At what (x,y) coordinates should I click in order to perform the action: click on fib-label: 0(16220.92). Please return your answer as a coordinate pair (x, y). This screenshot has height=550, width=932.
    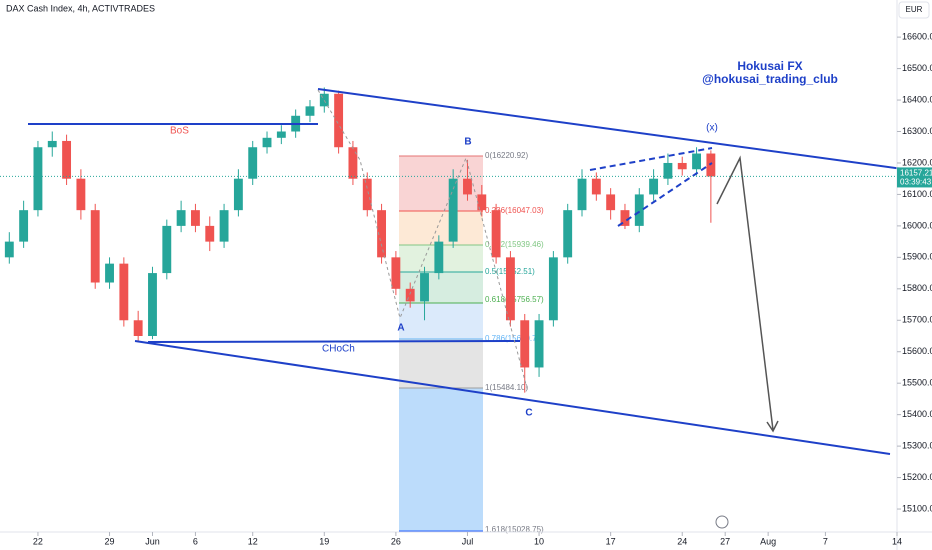
    Looking at the image, I should click on (506, 155).